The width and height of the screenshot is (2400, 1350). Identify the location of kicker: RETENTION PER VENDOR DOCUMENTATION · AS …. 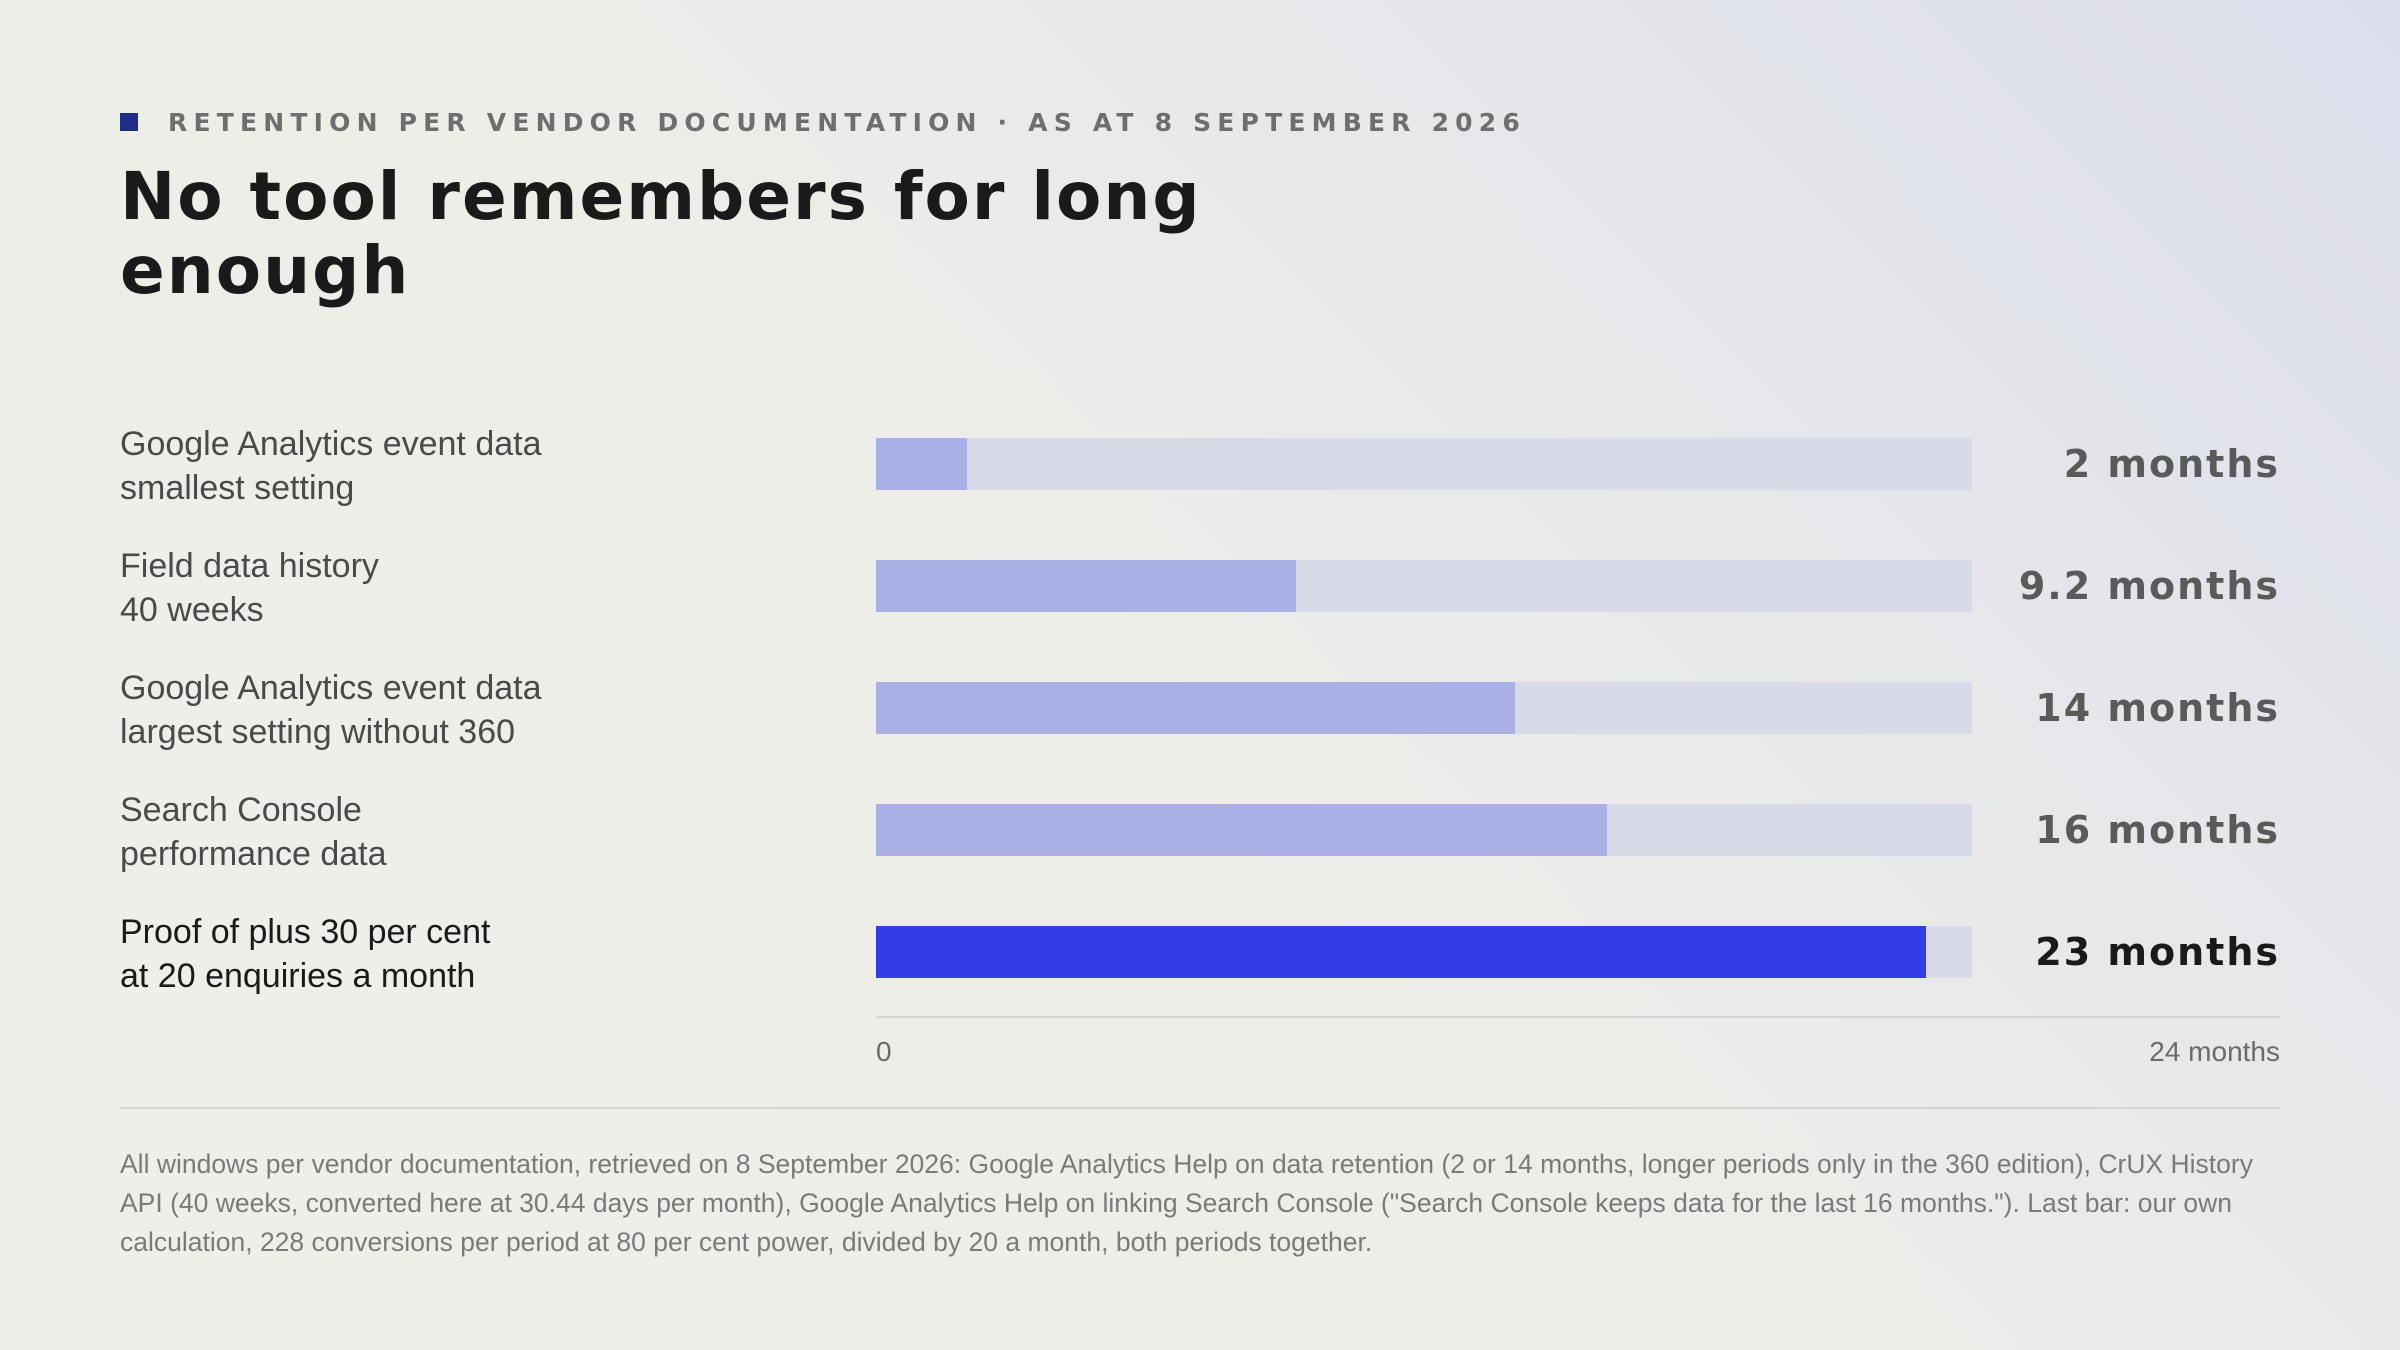
(823, 122).